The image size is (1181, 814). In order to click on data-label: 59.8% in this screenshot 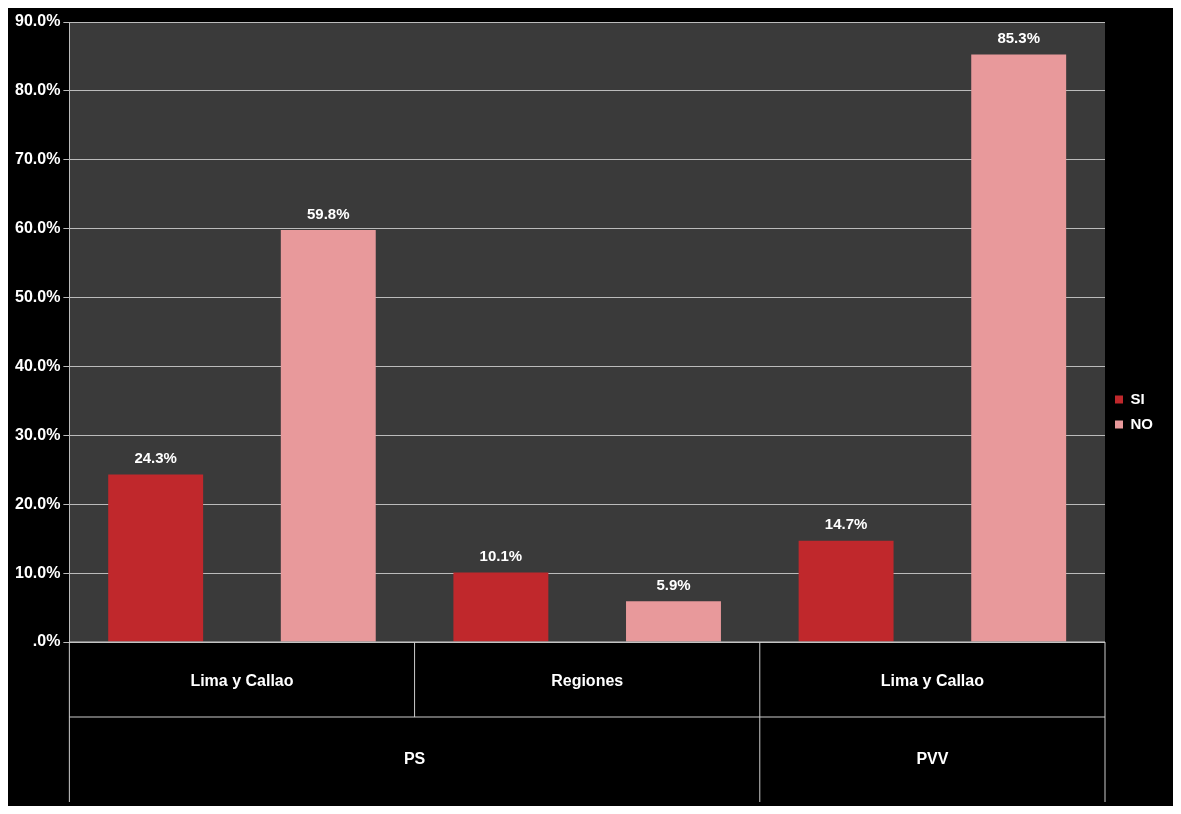, I will do `click(328, 213)`.